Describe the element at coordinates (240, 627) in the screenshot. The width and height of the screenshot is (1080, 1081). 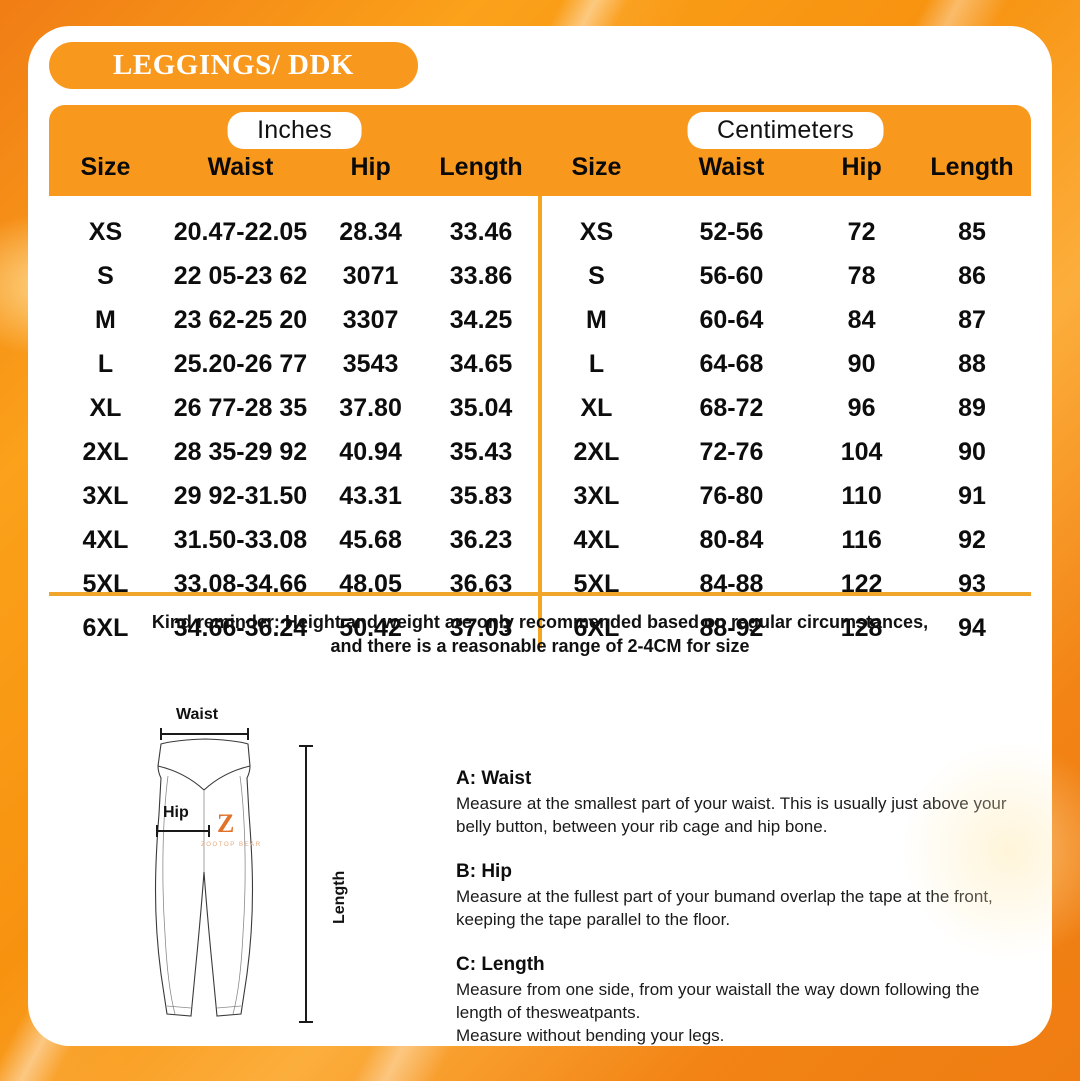
I see `inches-cell-waist: 34.66-36.24` at that location.